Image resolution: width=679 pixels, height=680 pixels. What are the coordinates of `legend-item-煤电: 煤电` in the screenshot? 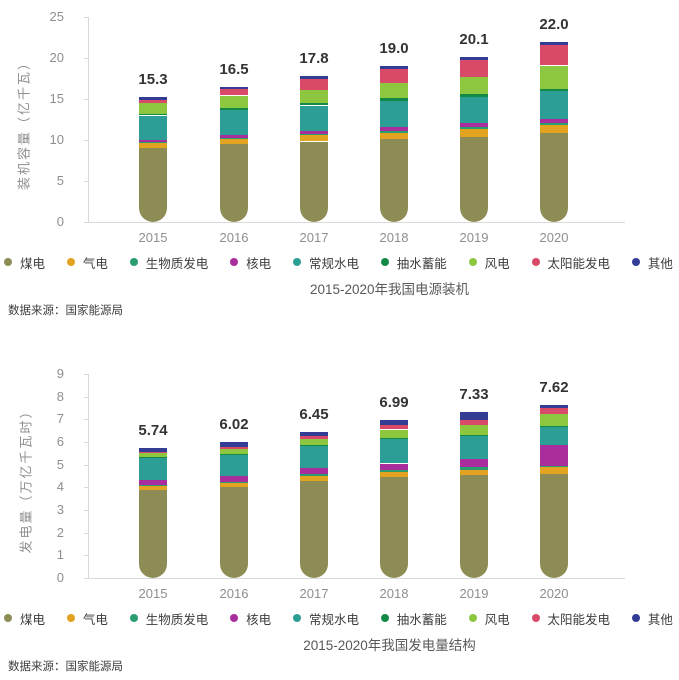 It's located at (24, 262).